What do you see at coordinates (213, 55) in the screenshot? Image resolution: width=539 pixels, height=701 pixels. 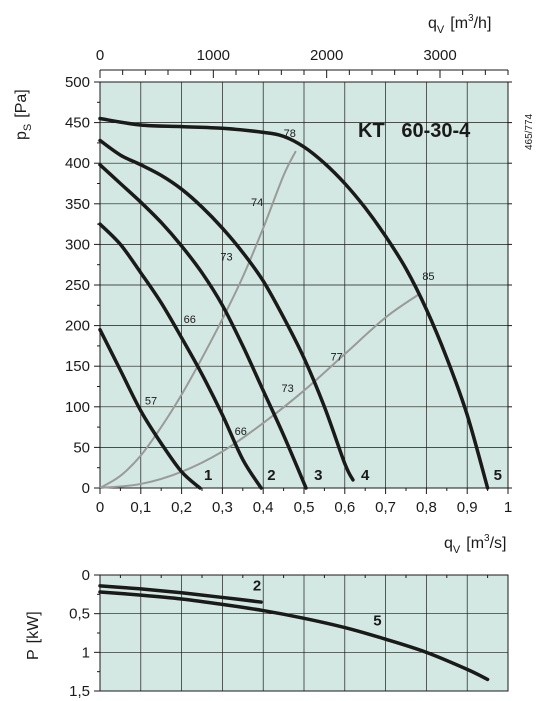 I see `top-tick-label: 1000` at bounding box center [213, 55].